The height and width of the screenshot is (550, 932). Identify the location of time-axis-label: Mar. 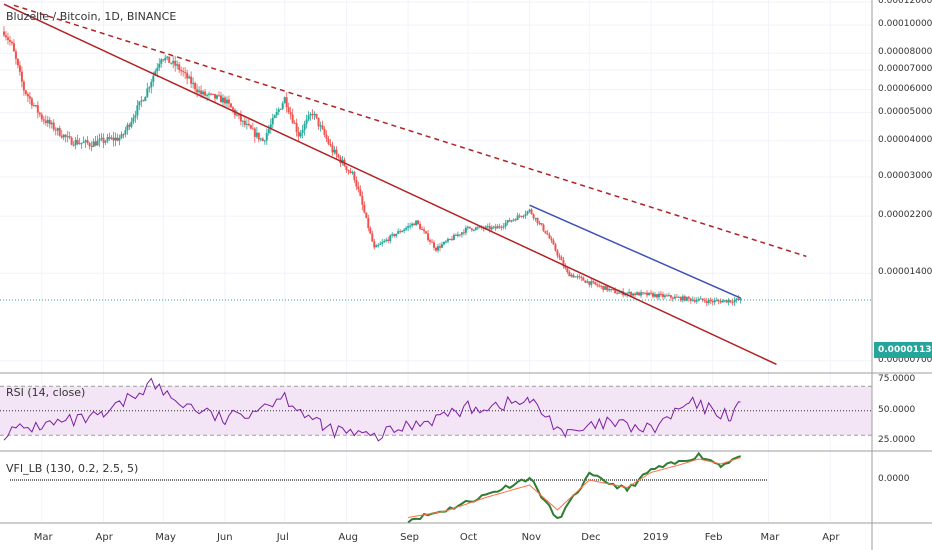
(770, 537).